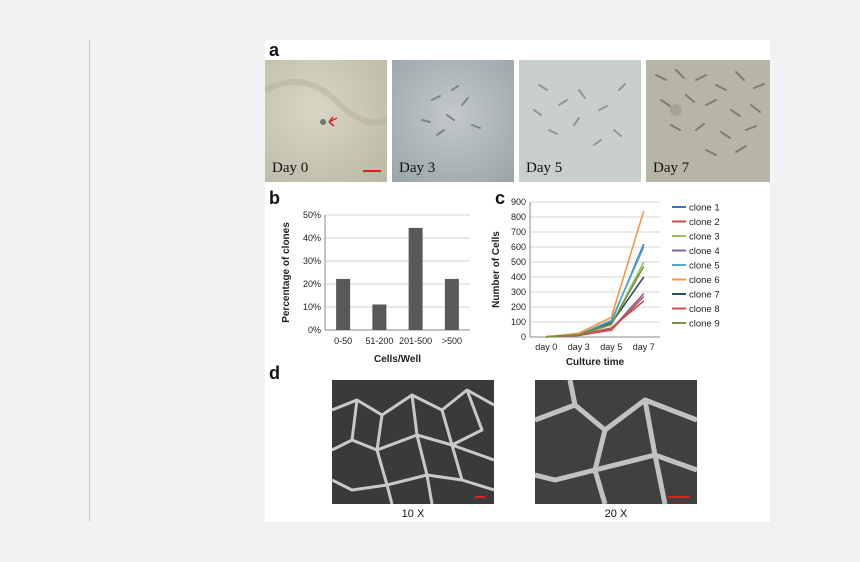 This screenshot has width=860, height=562. I want to click on day-3-micrograph: Day 3, so click(453, 121).